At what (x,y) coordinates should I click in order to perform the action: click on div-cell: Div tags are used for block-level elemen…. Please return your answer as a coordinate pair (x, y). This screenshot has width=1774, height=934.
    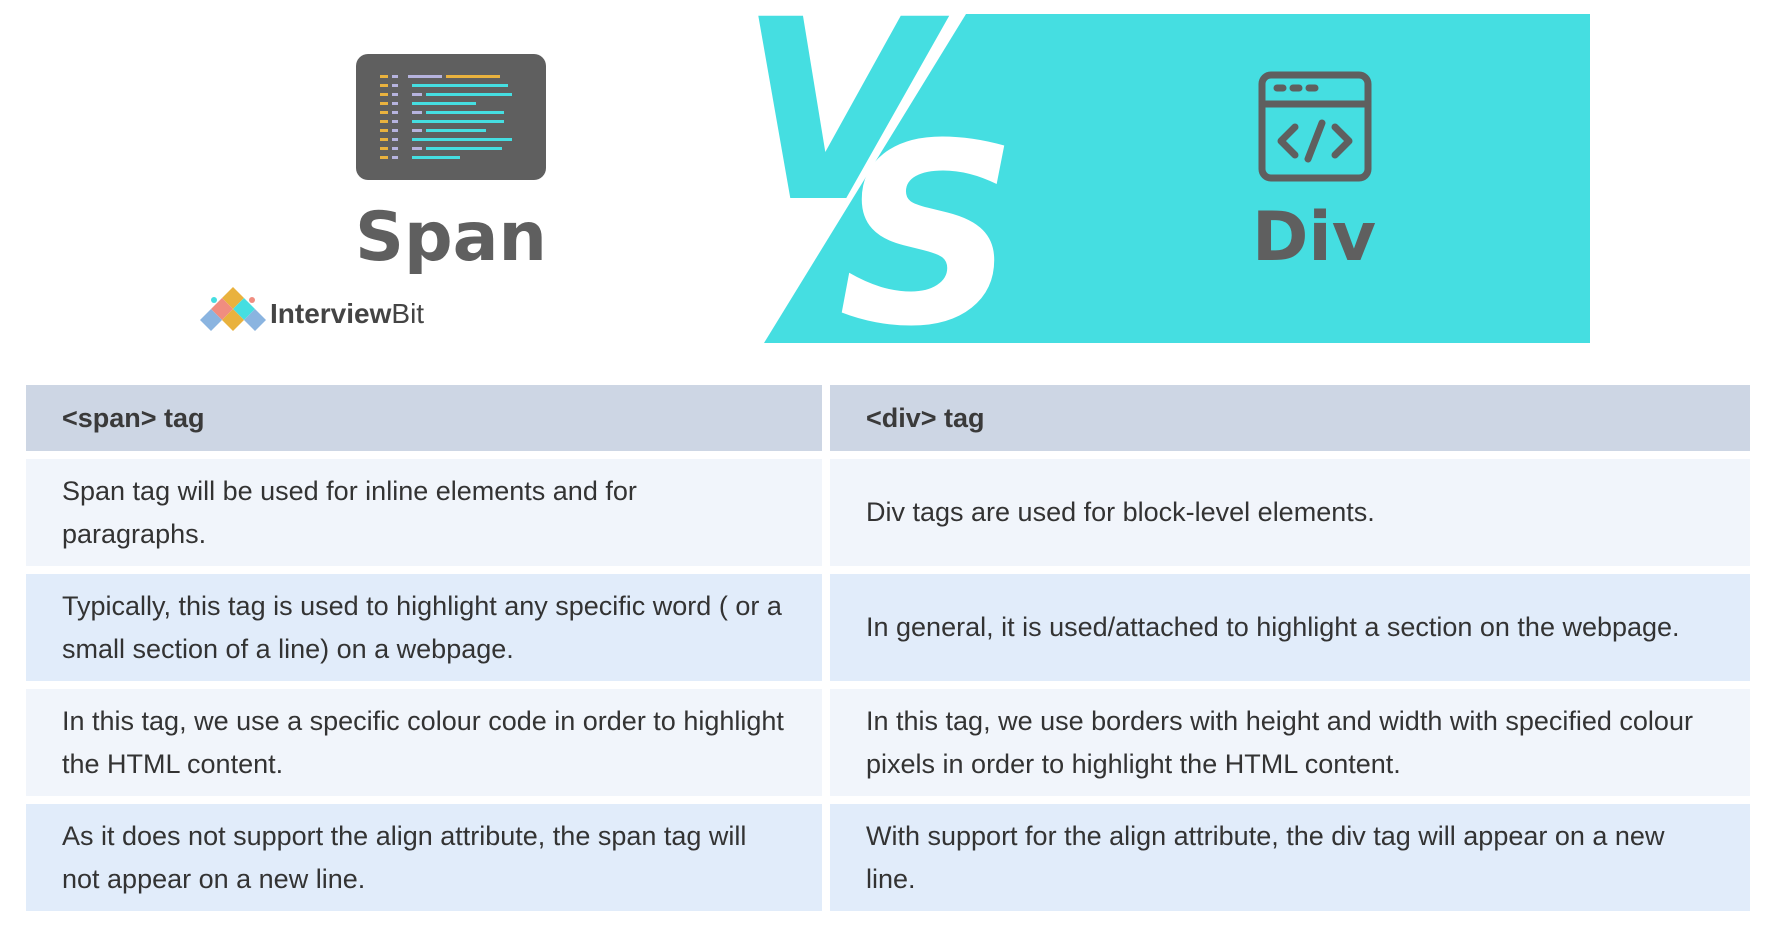
    Looking at the image, I should click on (1290, 512).